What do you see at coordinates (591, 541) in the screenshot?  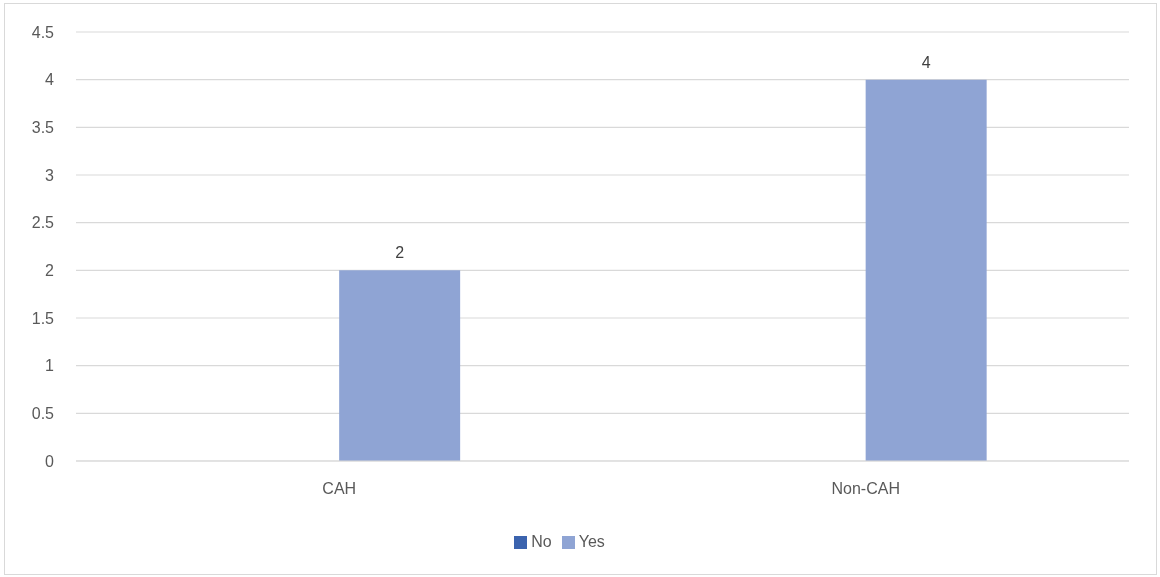 I see `legend-label: Yes` at bounding box center [591, 541].